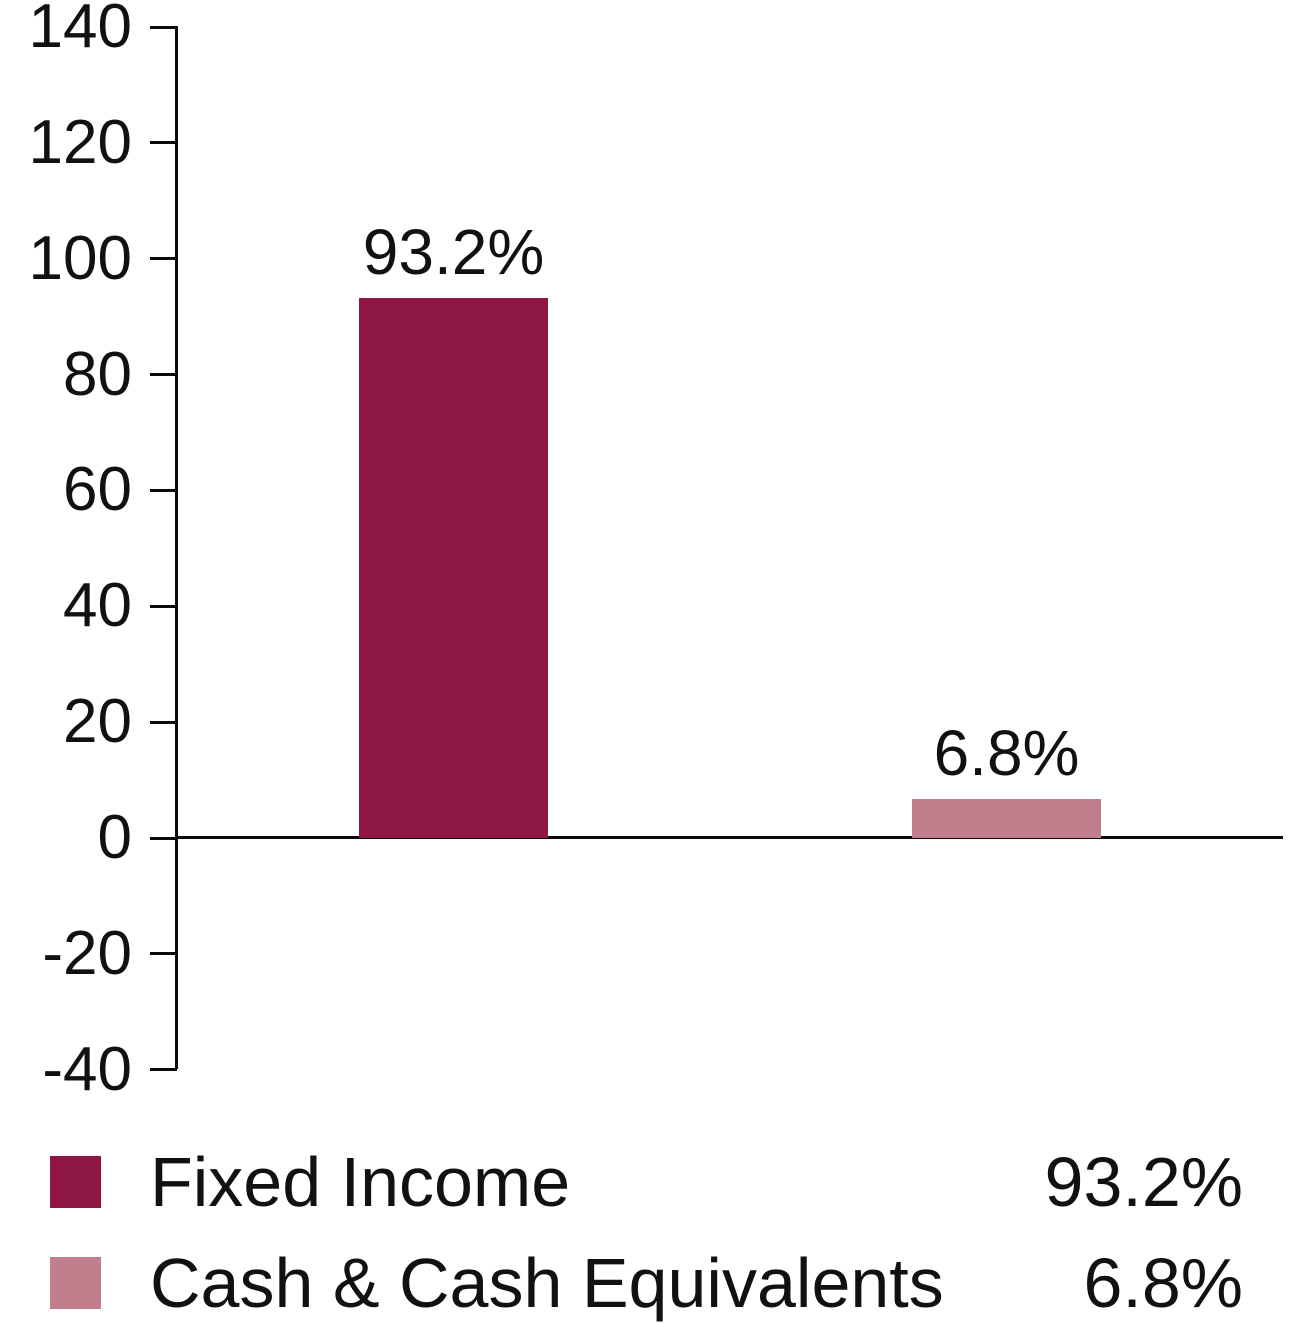 The width and height of the screenshot is (1308, 1323). What do you see at coordinates (1163, 1283) in the screenshot?
I see `legend-value-cash-equivalents: 6.8%` at bounding box center [1163, 1283].